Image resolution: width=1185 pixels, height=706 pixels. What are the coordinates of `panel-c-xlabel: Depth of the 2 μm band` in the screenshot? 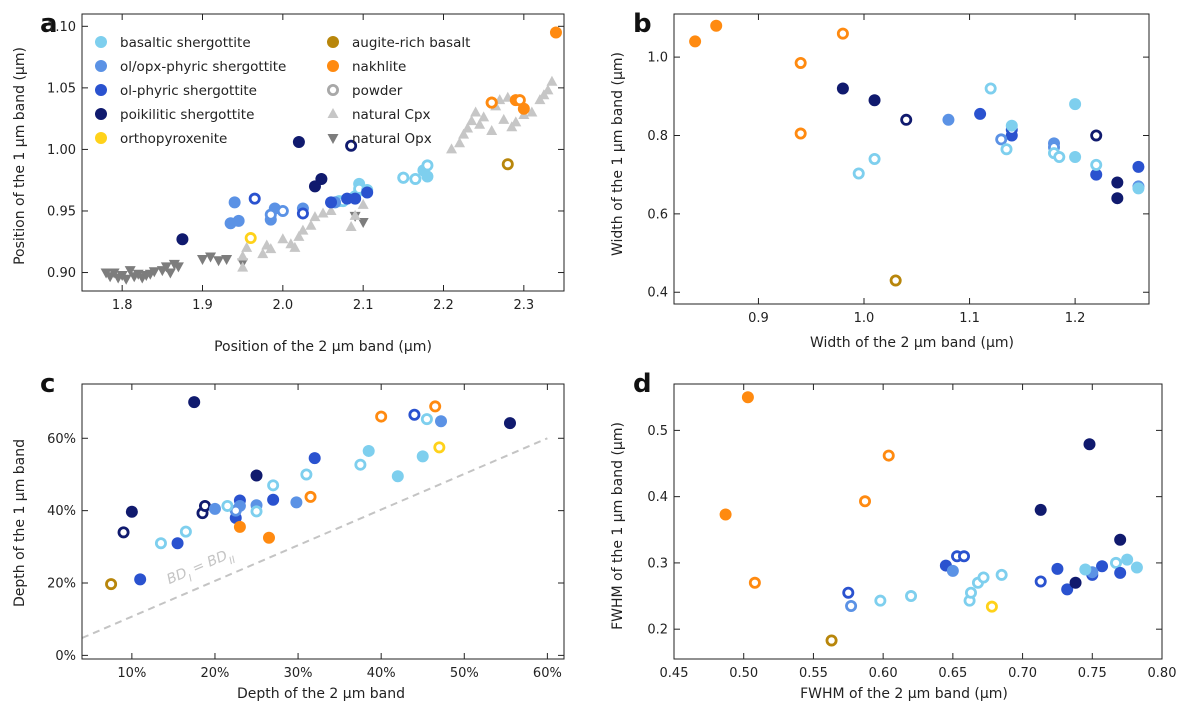 It's located at (321, 694).